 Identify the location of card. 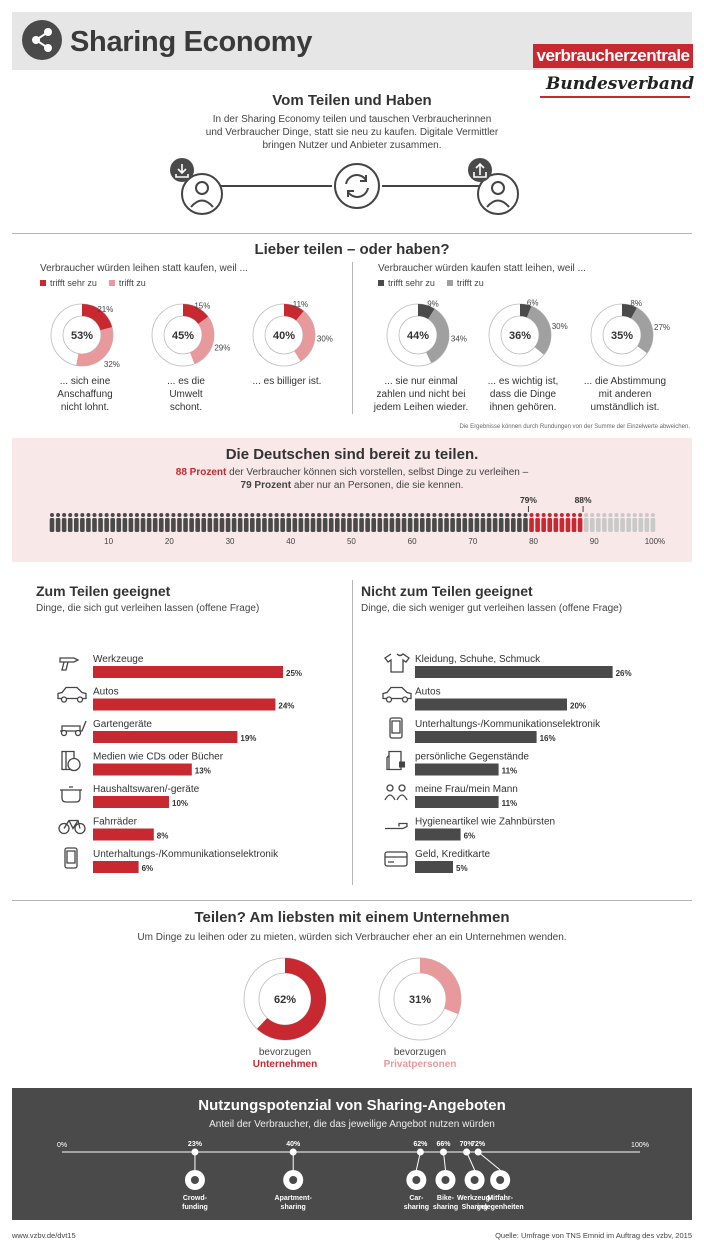
(396, 859).